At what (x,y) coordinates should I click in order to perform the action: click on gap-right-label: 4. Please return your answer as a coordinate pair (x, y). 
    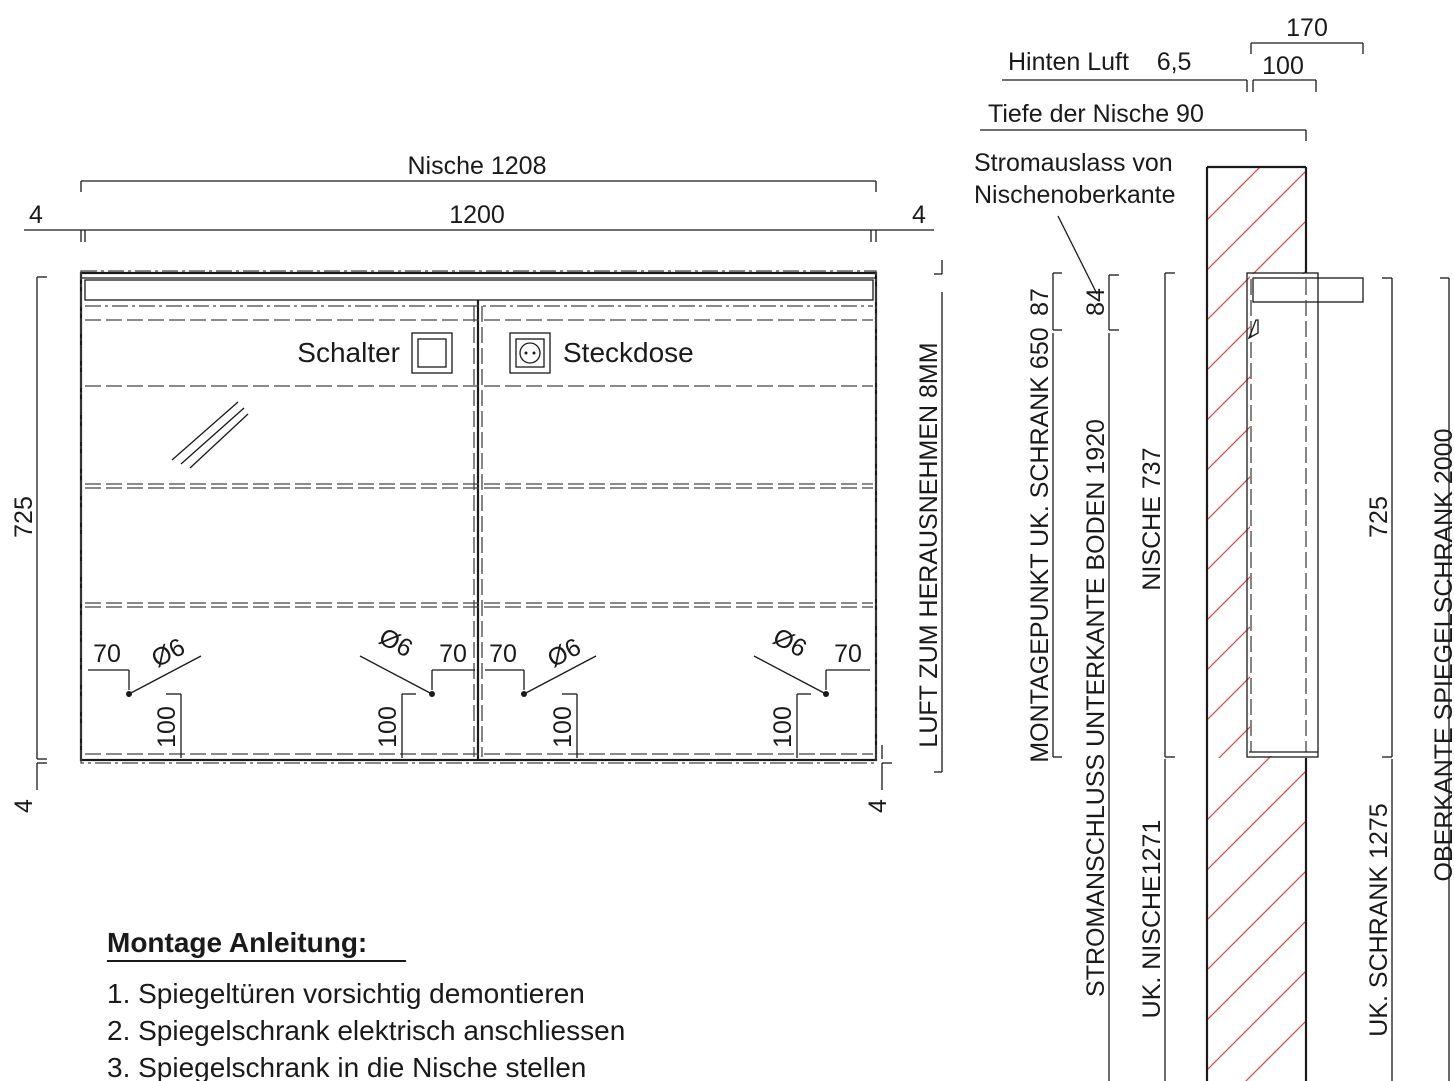
    Looking at the image, I should click on (919, 215).